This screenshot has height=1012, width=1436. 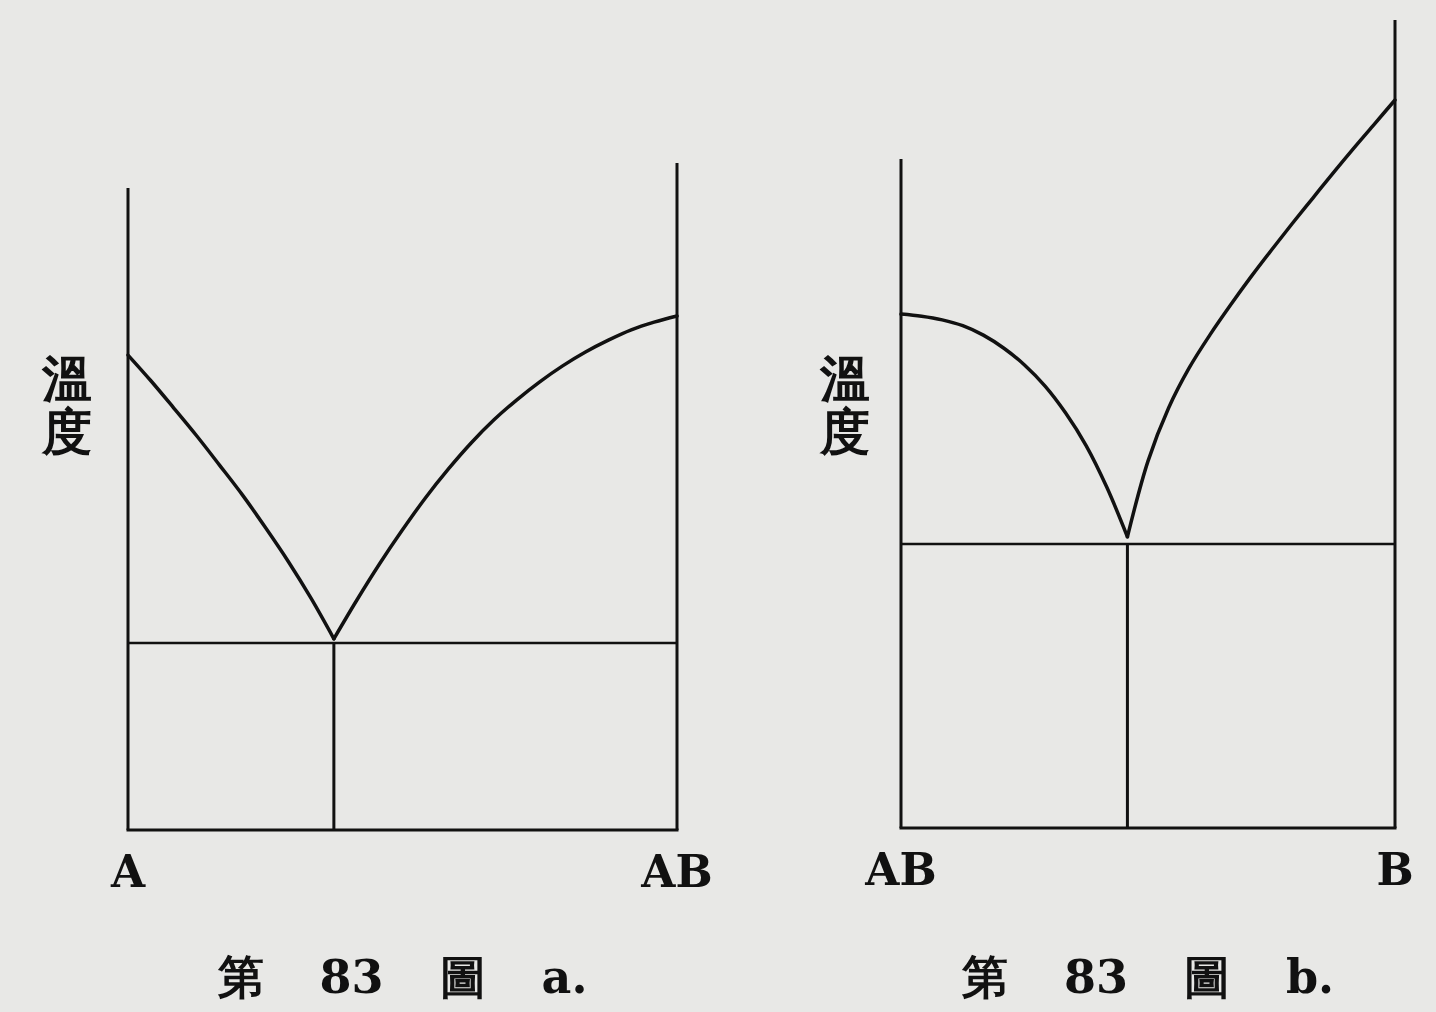 I want to click on text: 第 83 圖 b., so click(x=1147, y=977).